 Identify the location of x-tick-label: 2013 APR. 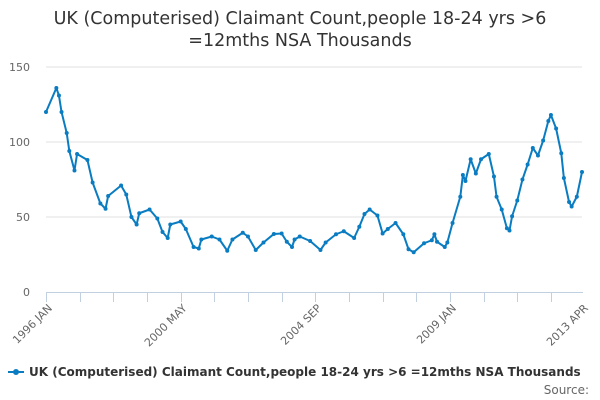
(567, 325).